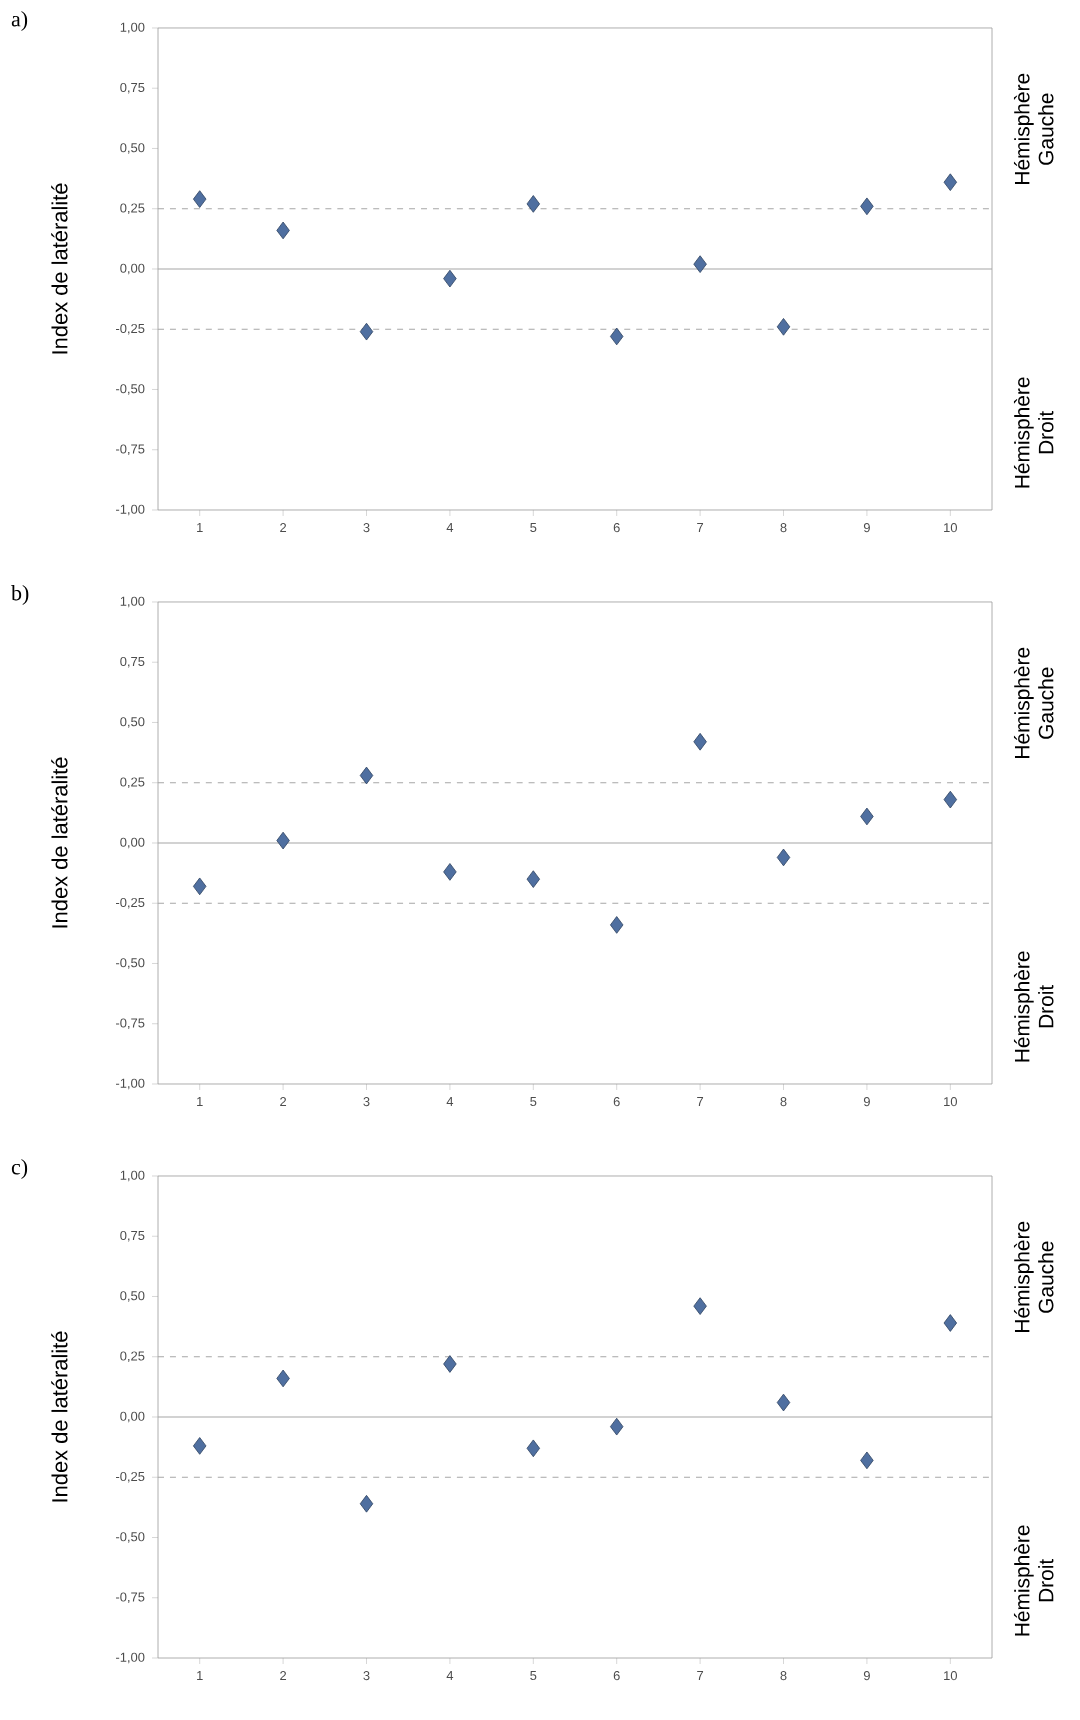 This screenshot has height=1720, width=1080. What do you see at coordinates (19, 1169) in the screenshot?
I see `chart-title: c)` at bounding box center [19, 1169].